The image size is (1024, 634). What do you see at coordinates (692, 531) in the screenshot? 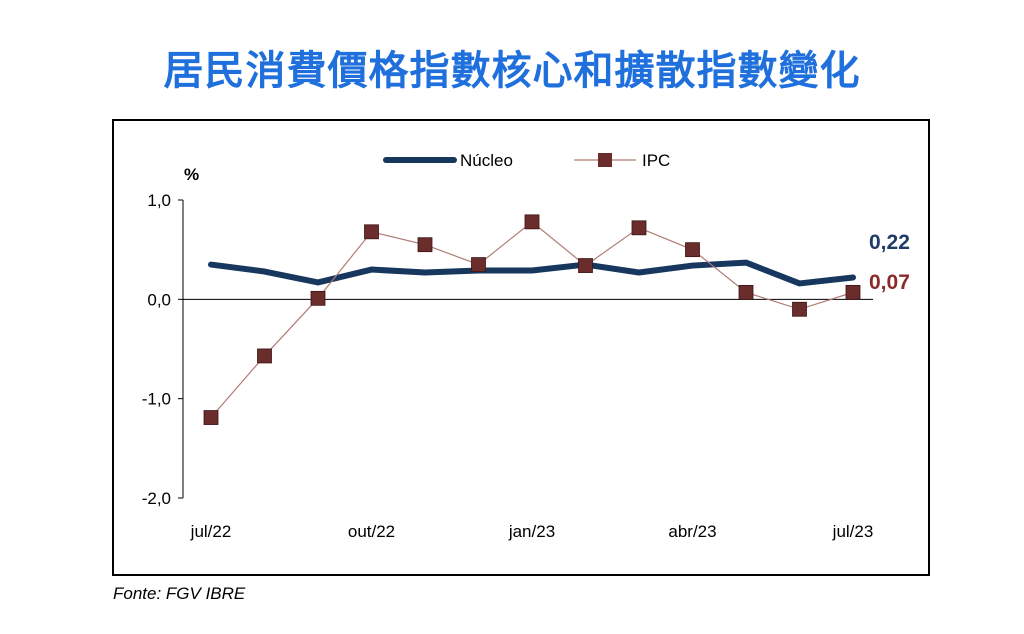
I see `x-tick-label: abr/23` at bounding box center [692, 531].